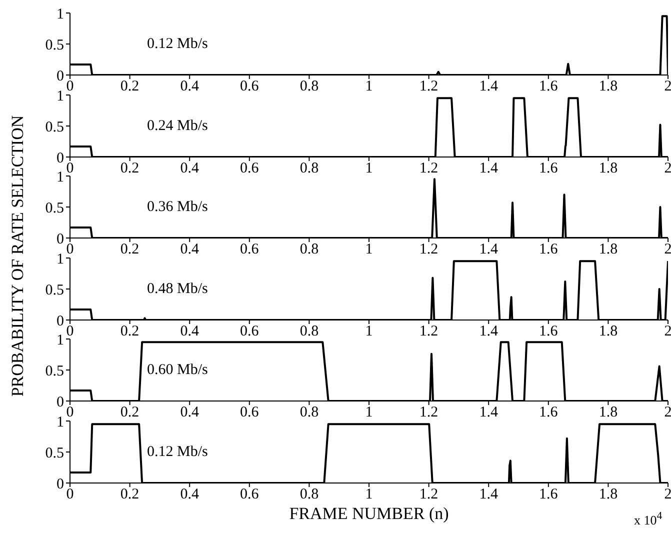 The height and width of the screenshot is (533, 671). I want to click on text: 0.36 Mb/s, so click(177, 207).